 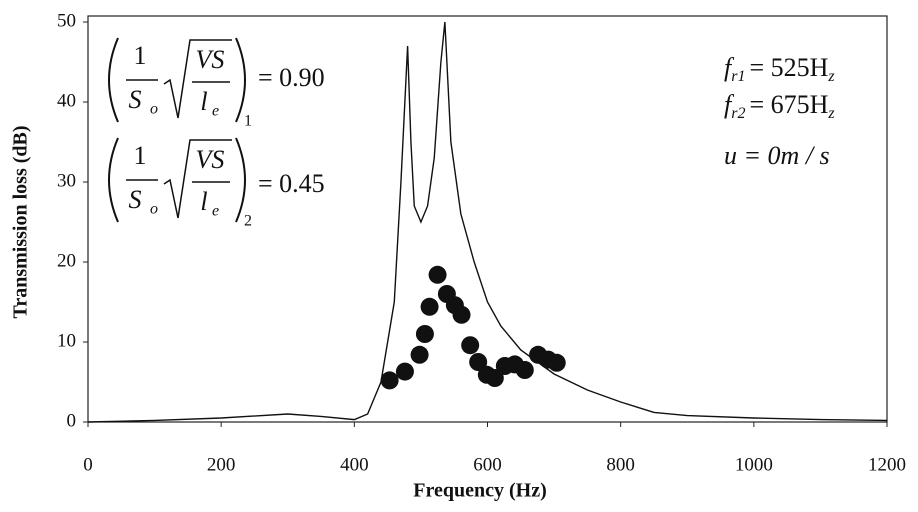 I want to click on y-tick-label: 40, so click(x=66, y=100).